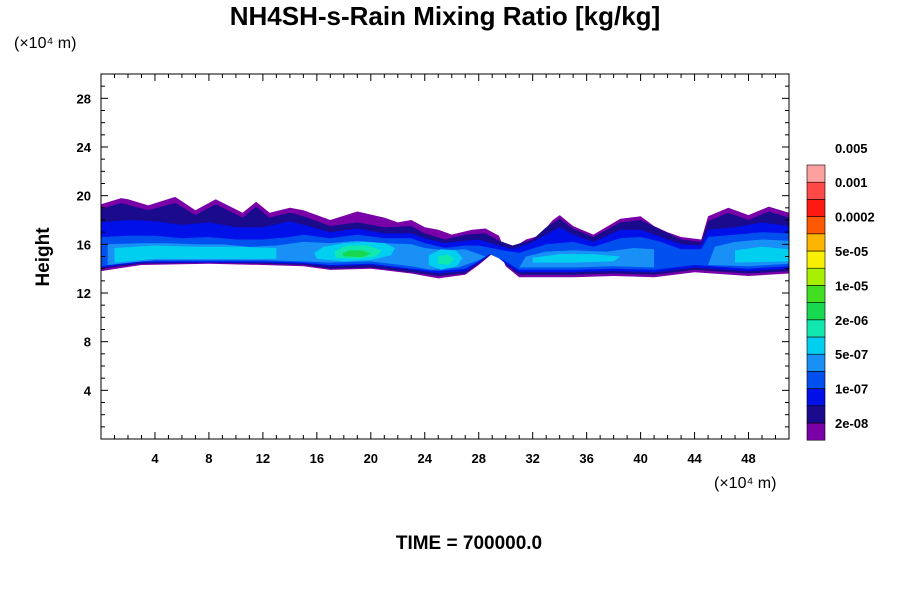 The width and height of the screenshot is (900, 600). What do you see at coordinates (478, 458) in the screenshot?
I see `x-tick-label: 28` at bounding box center [478, 458].